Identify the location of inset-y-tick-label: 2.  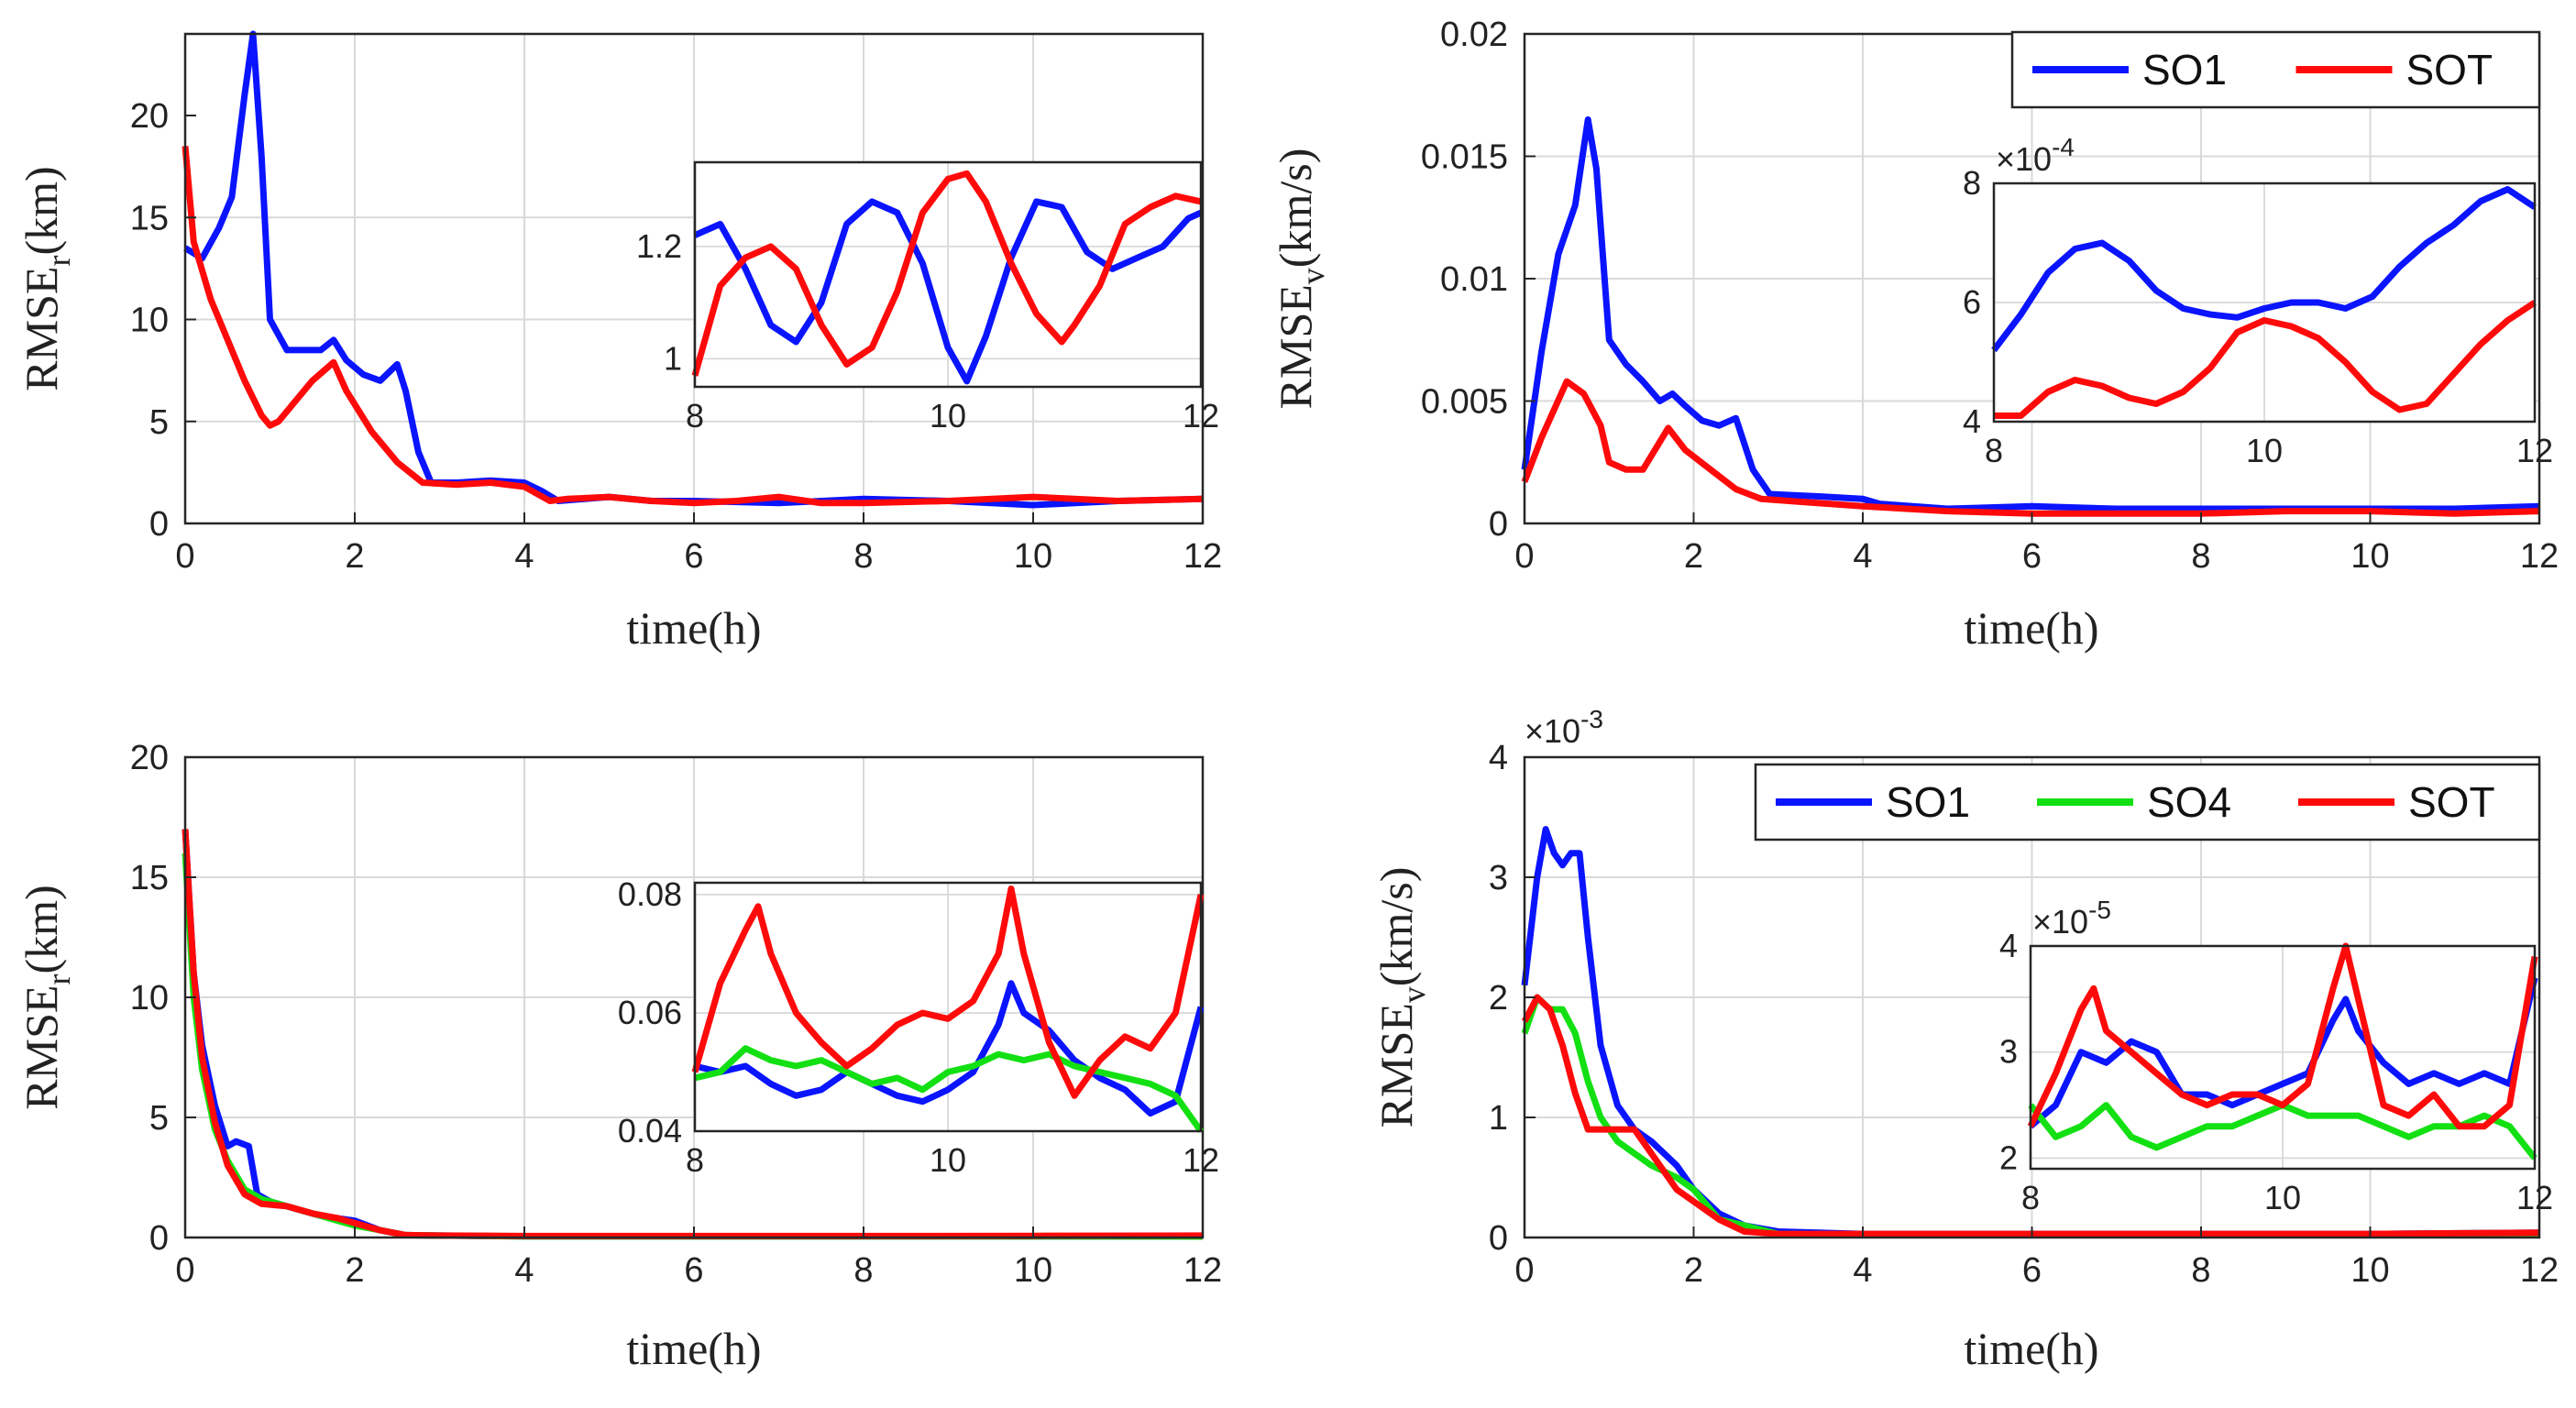
(2008, 1157).